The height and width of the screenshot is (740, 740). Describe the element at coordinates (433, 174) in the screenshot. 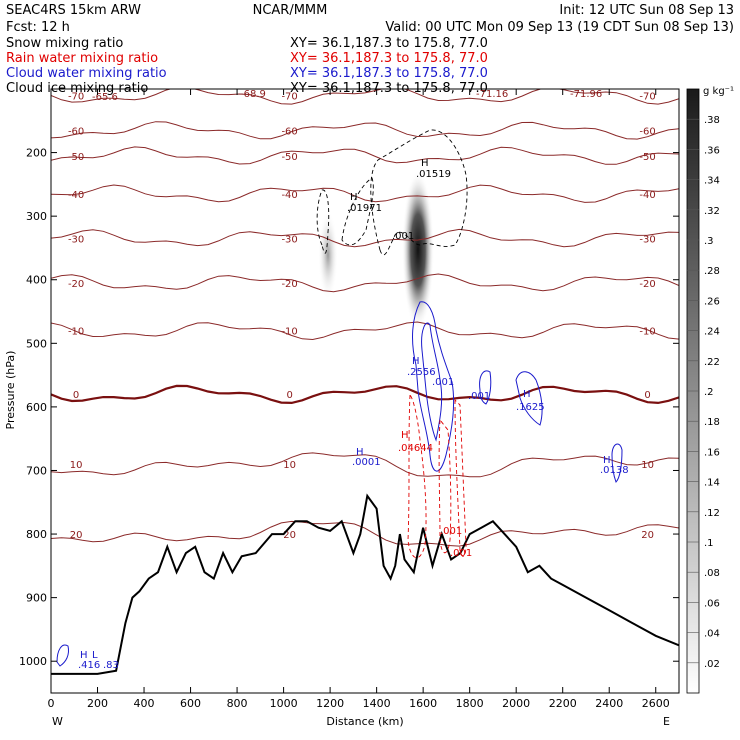

I see `snow-max-label-1: .01519` at that location.